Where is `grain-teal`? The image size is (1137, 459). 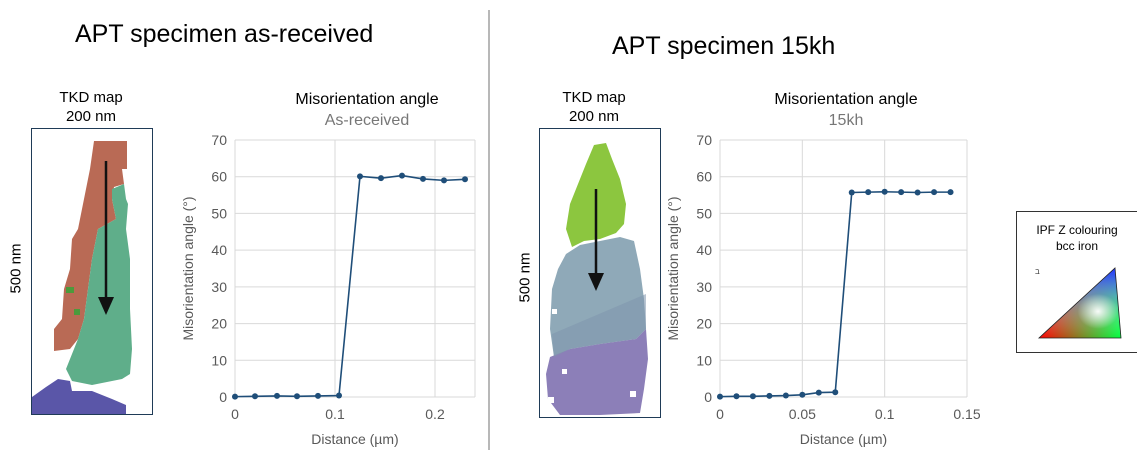 grain-teal is located at coordinates (99, 284).